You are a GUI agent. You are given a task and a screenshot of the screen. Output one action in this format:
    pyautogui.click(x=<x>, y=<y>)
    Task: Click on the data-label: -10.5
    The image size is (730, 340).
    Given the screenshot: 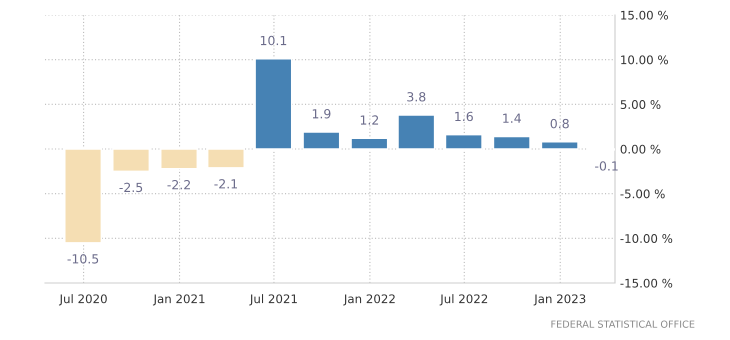 What is the action you would take?
    pyautogui.click(x=83, y=259)
    